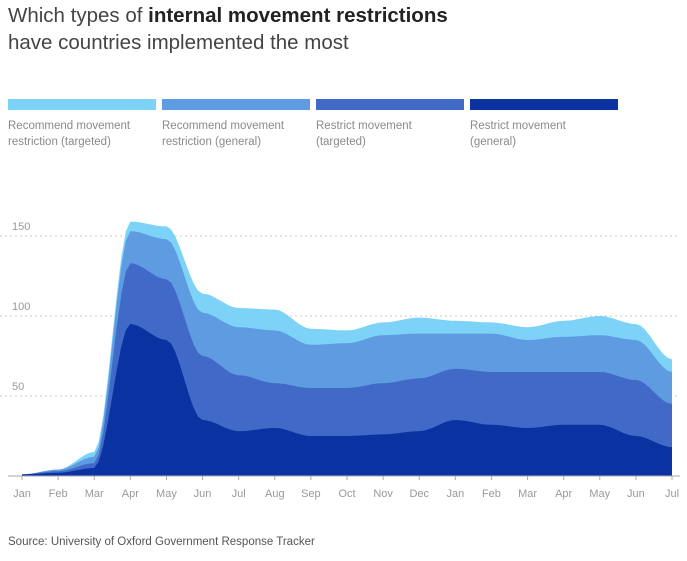  Describe the element at coordinates (166, 494) in the screenshot. I see `x-tick-label-4: May` at that location.